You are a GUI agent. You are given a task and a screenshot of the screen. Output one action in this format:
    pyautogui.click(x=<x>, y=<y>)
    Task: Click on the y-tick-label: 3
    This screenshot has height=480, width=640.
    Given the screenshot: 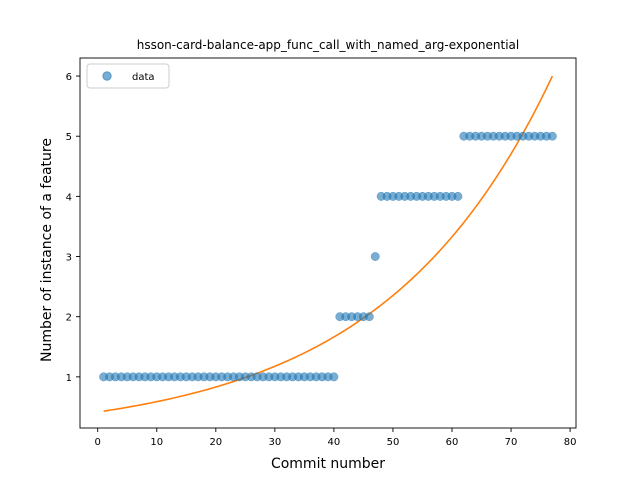 What is the action you would take?
    pyautogui.click(x=69, y=258)
    